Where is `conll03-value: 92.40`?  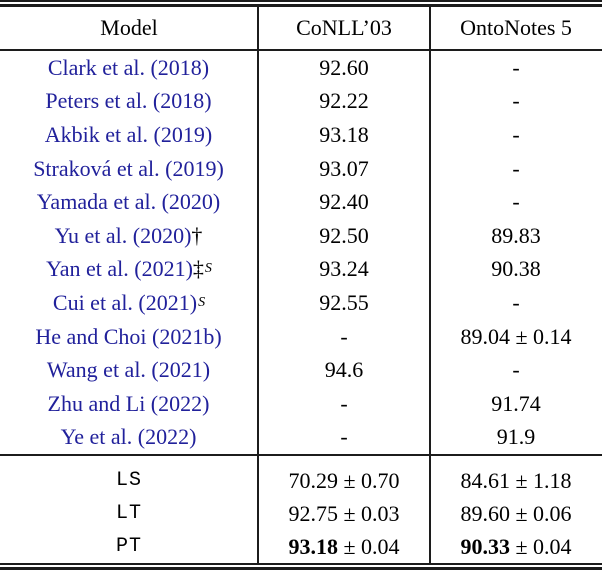
conll03-value: 92.40 is located at coordinates (344, 202).